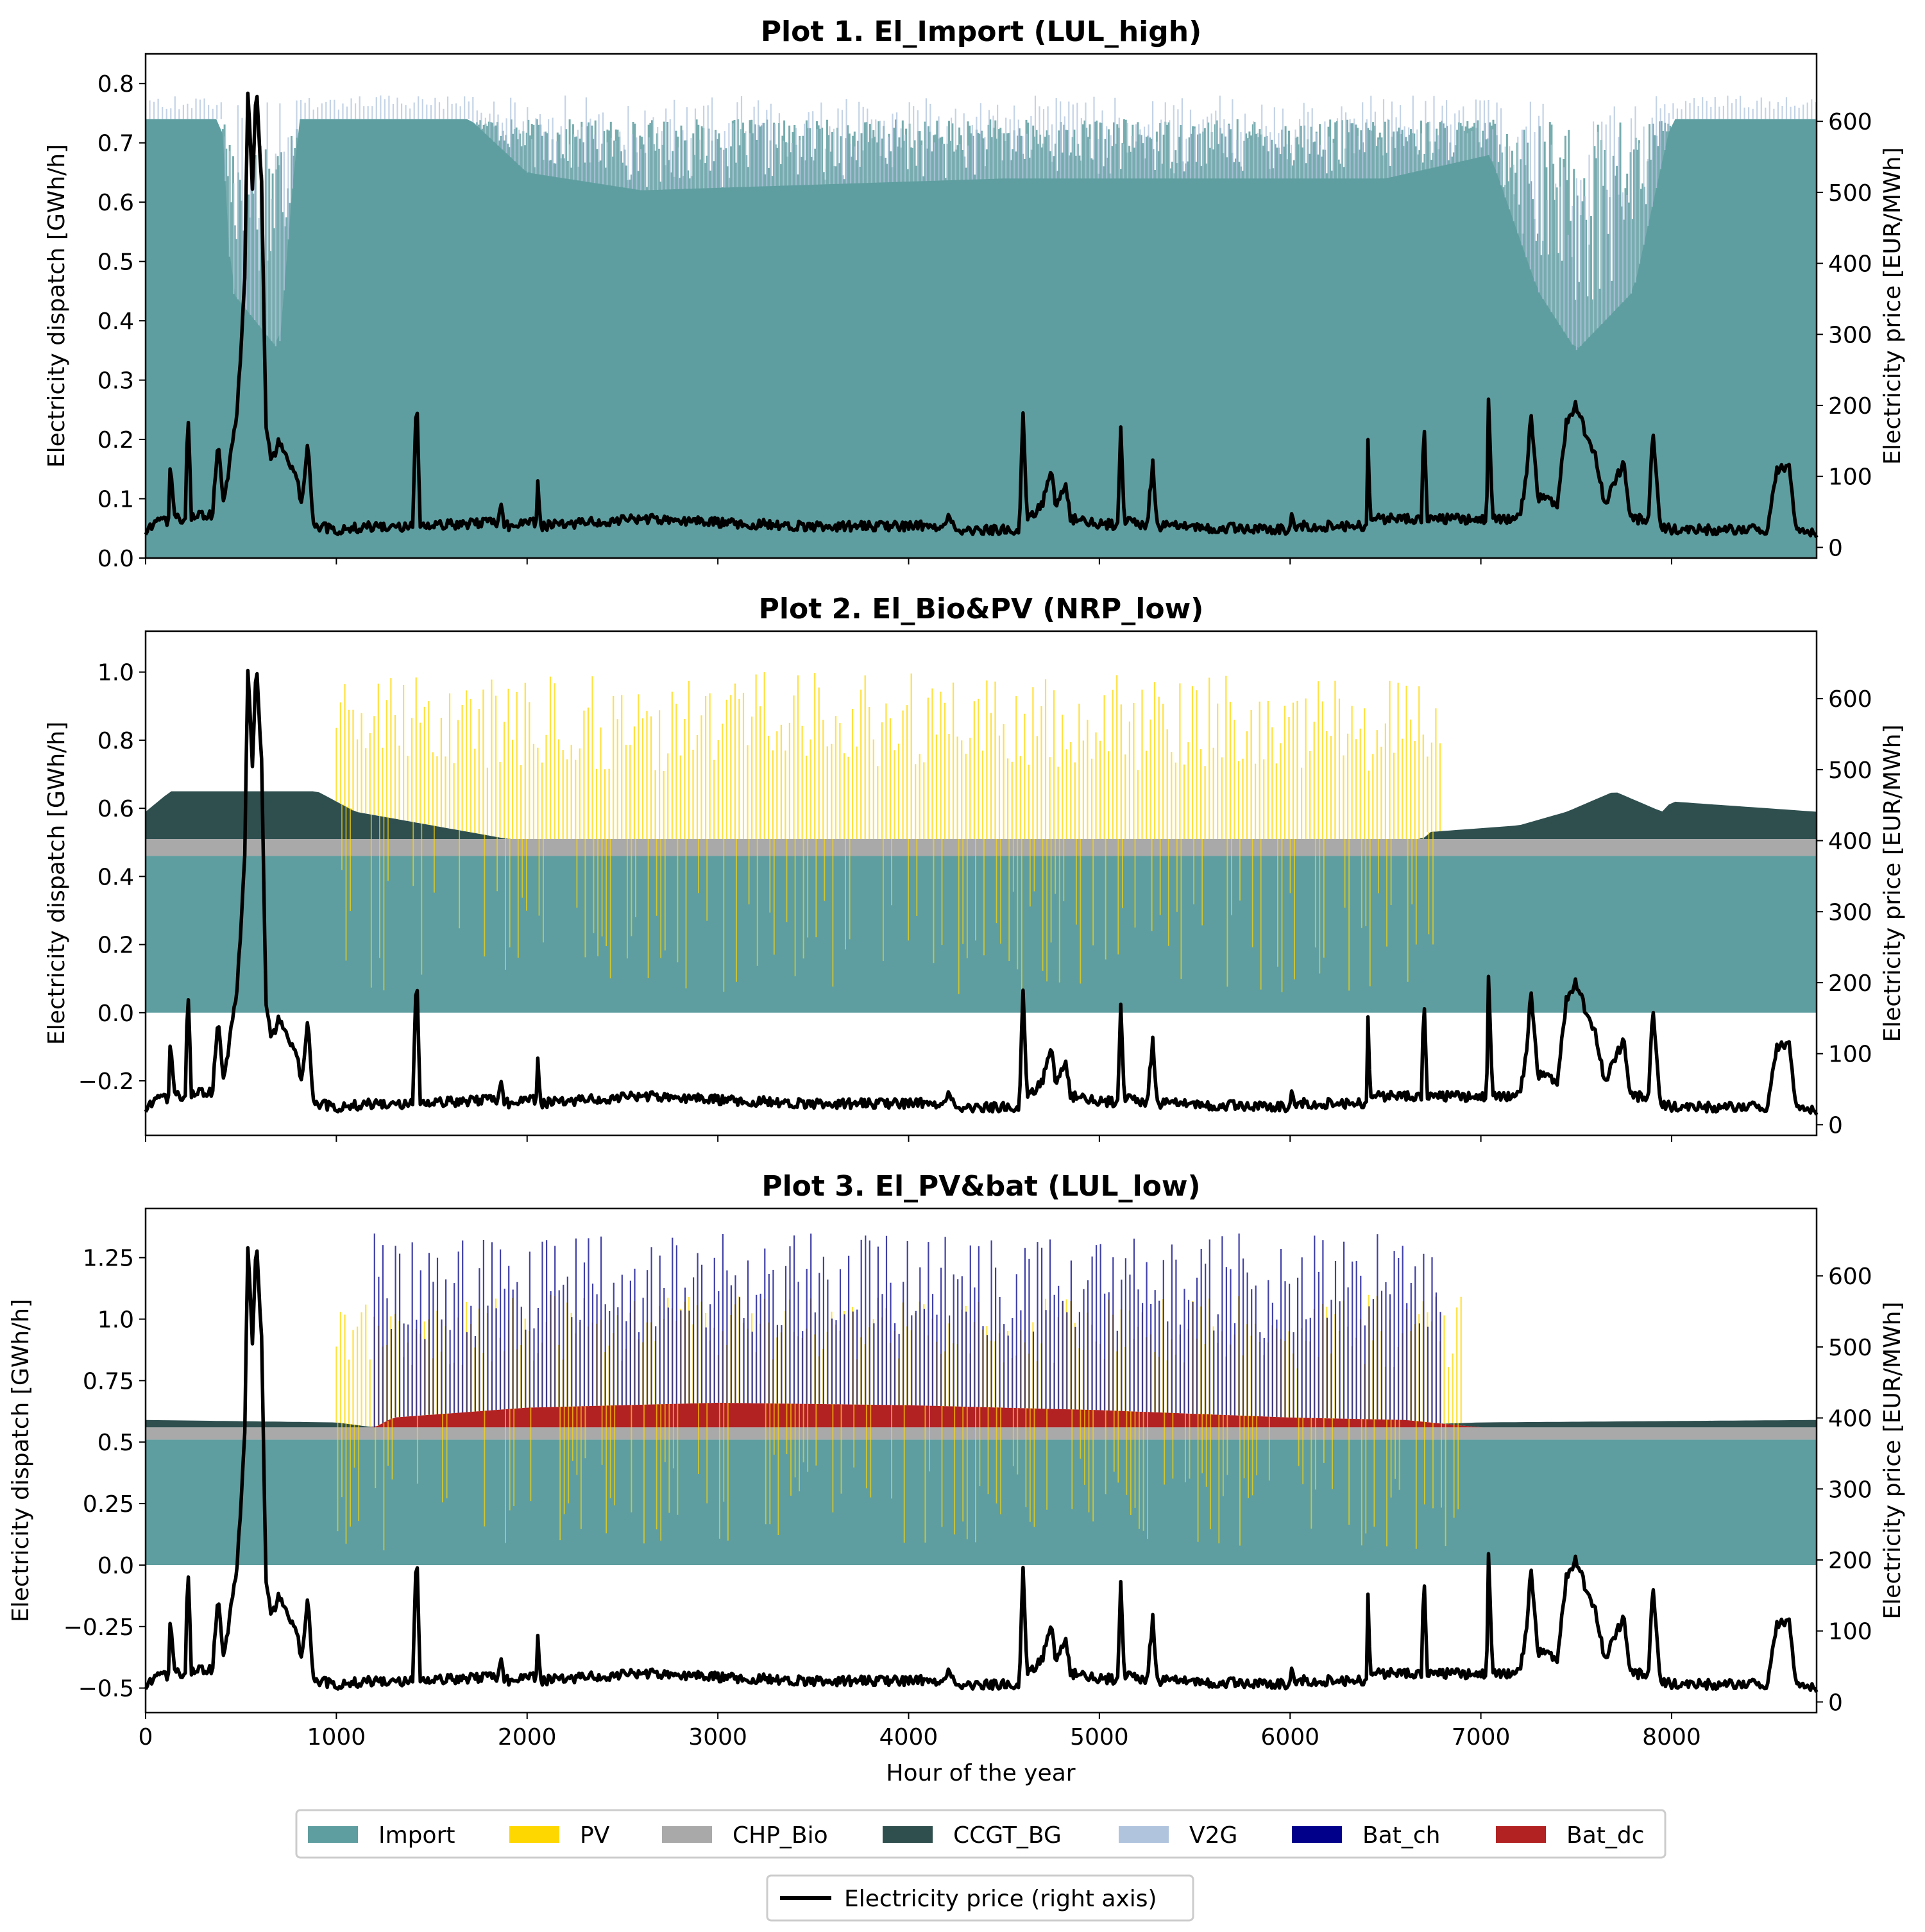 This screenshot has width=1925, height=1932. What do you see at coordinates (116, 500) in the screenshot?
I see `y-tick-label: 0.1` at bounding box center [116, 500].